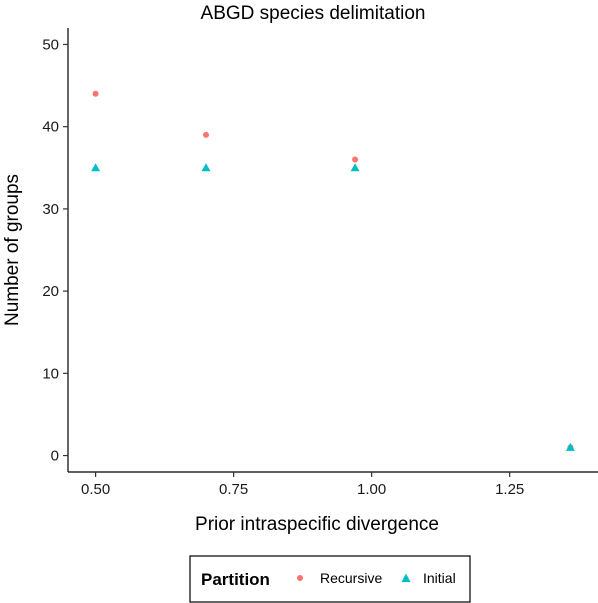  Describe the element at coordinates (55, 250) in the screenshot. I see `y-axis-ticks: 0 10 20 30 40 50` at that location.